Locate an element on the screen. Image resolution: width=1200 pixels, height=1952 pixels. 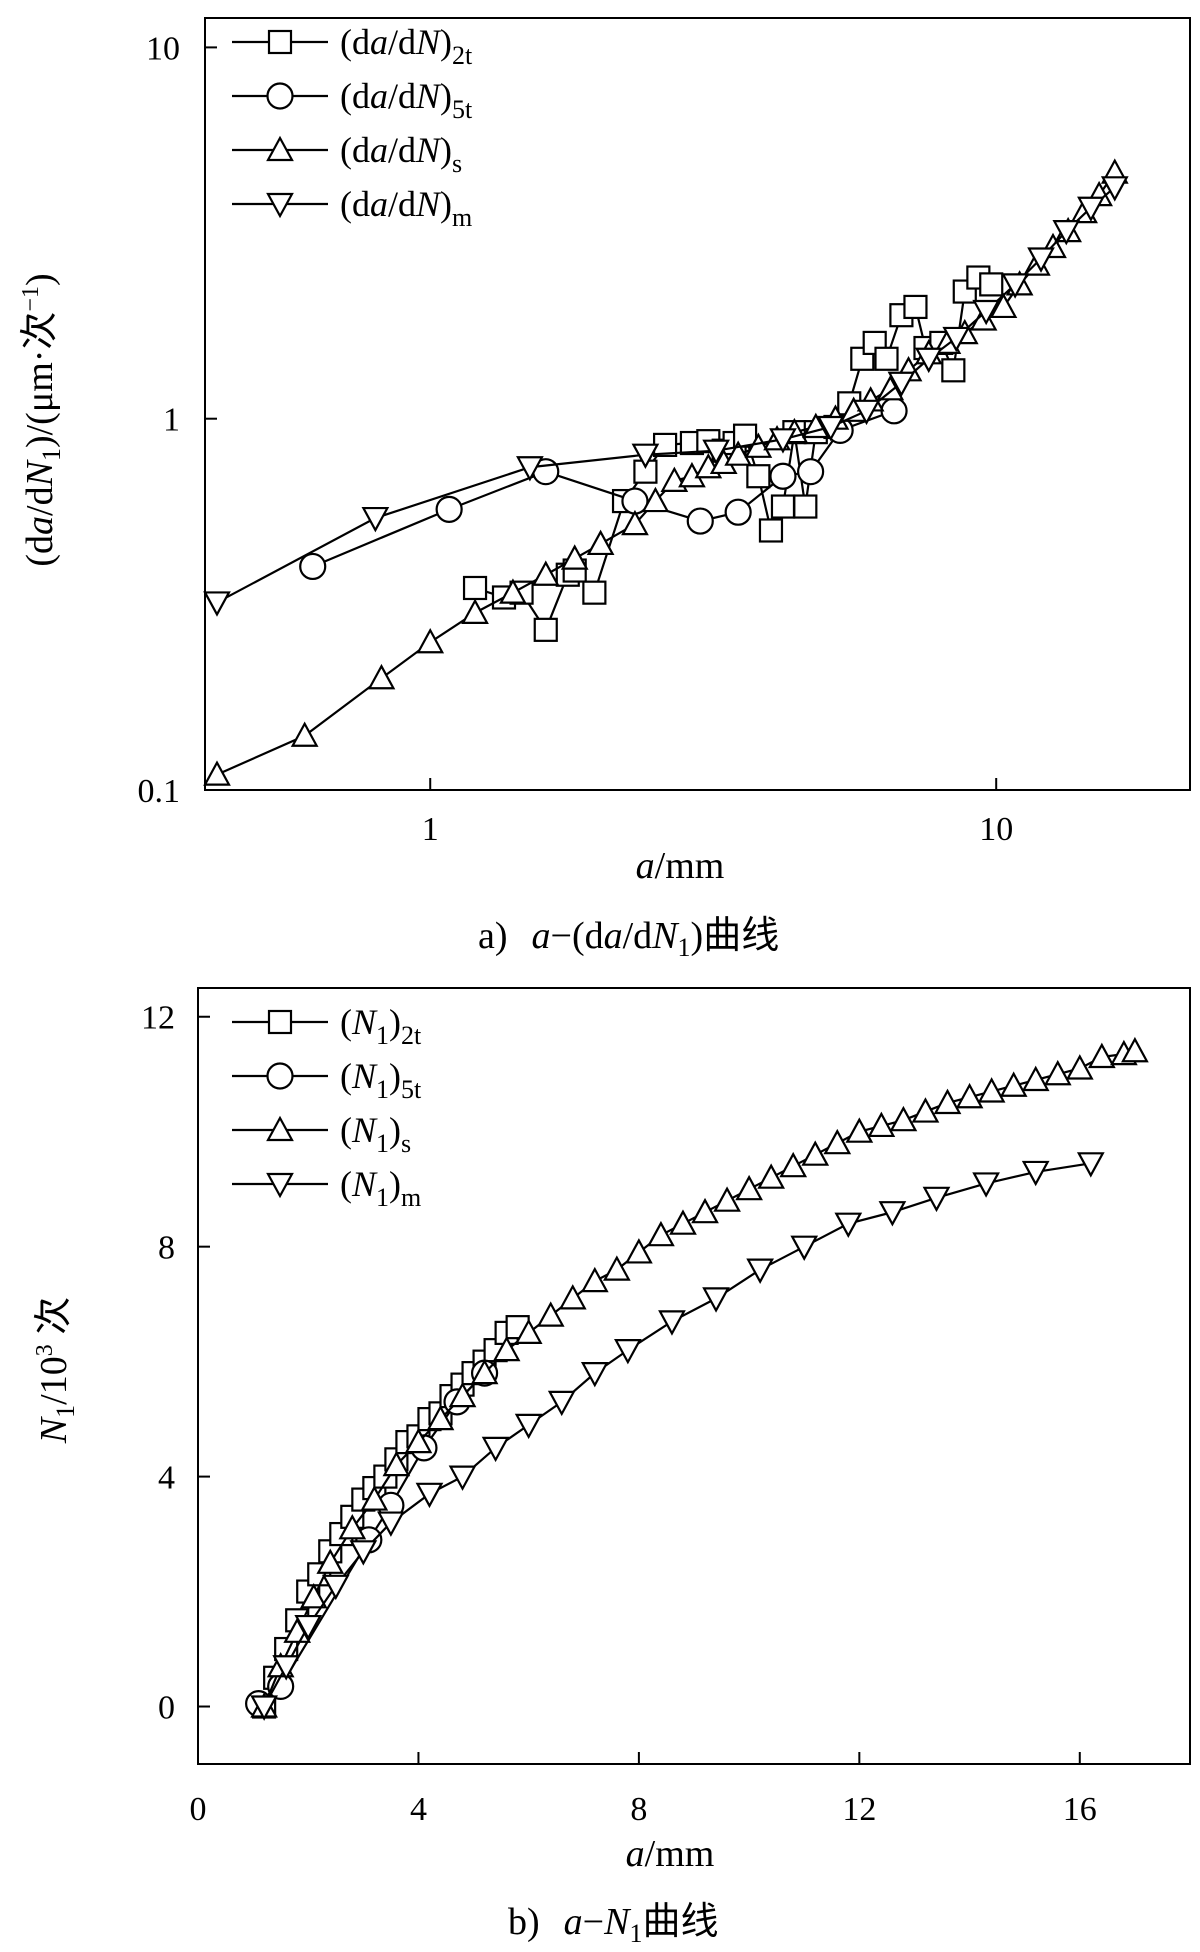
chart-b-legend: (N1)2t (N1)5t (N1)s (N1)m is located at coordinates (327, 1107).